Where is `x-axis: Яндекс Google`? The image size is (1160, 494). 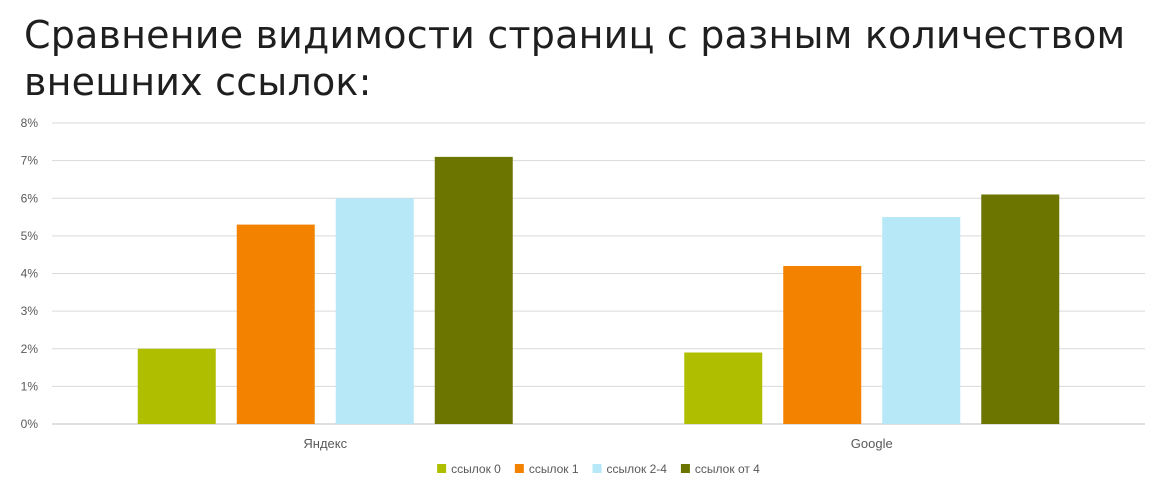
x-axis: Яндекс Google is located at coordinates (597, 443).